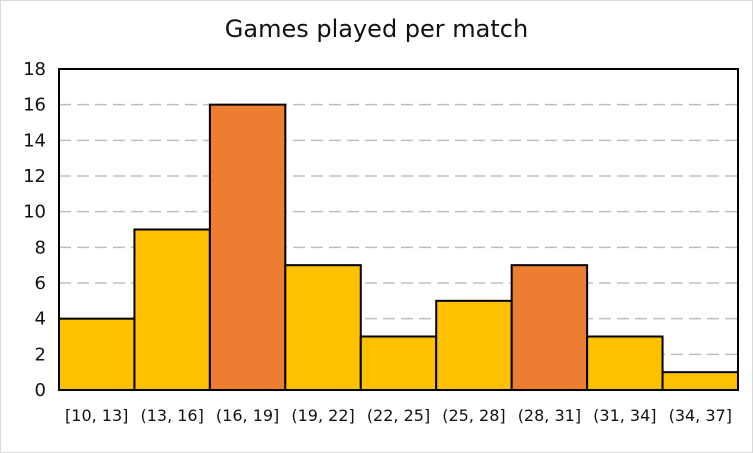  I want to click on x-category-label: (28, 31], so click(549, 415).